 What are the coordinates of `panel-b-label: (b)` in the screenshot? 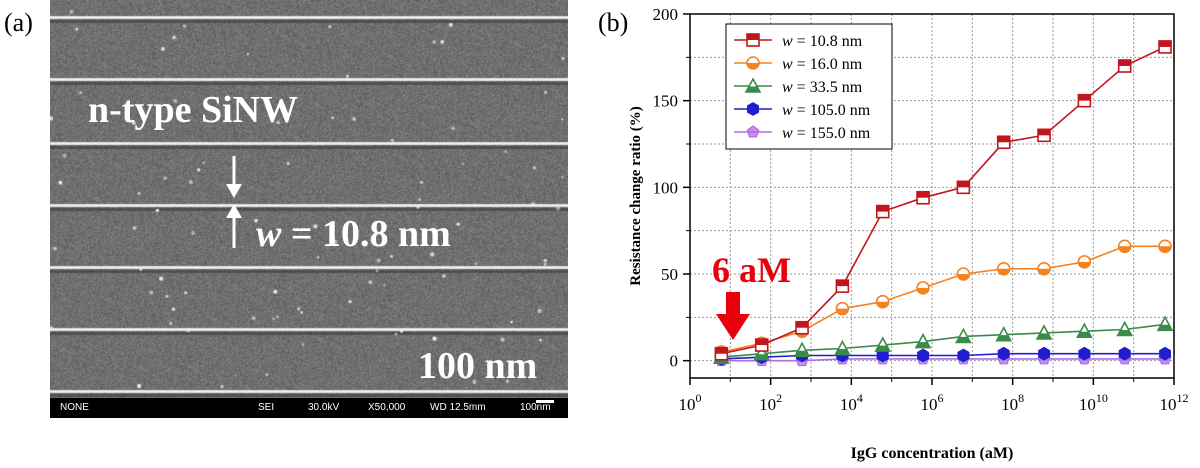 It's located at (613, 22).